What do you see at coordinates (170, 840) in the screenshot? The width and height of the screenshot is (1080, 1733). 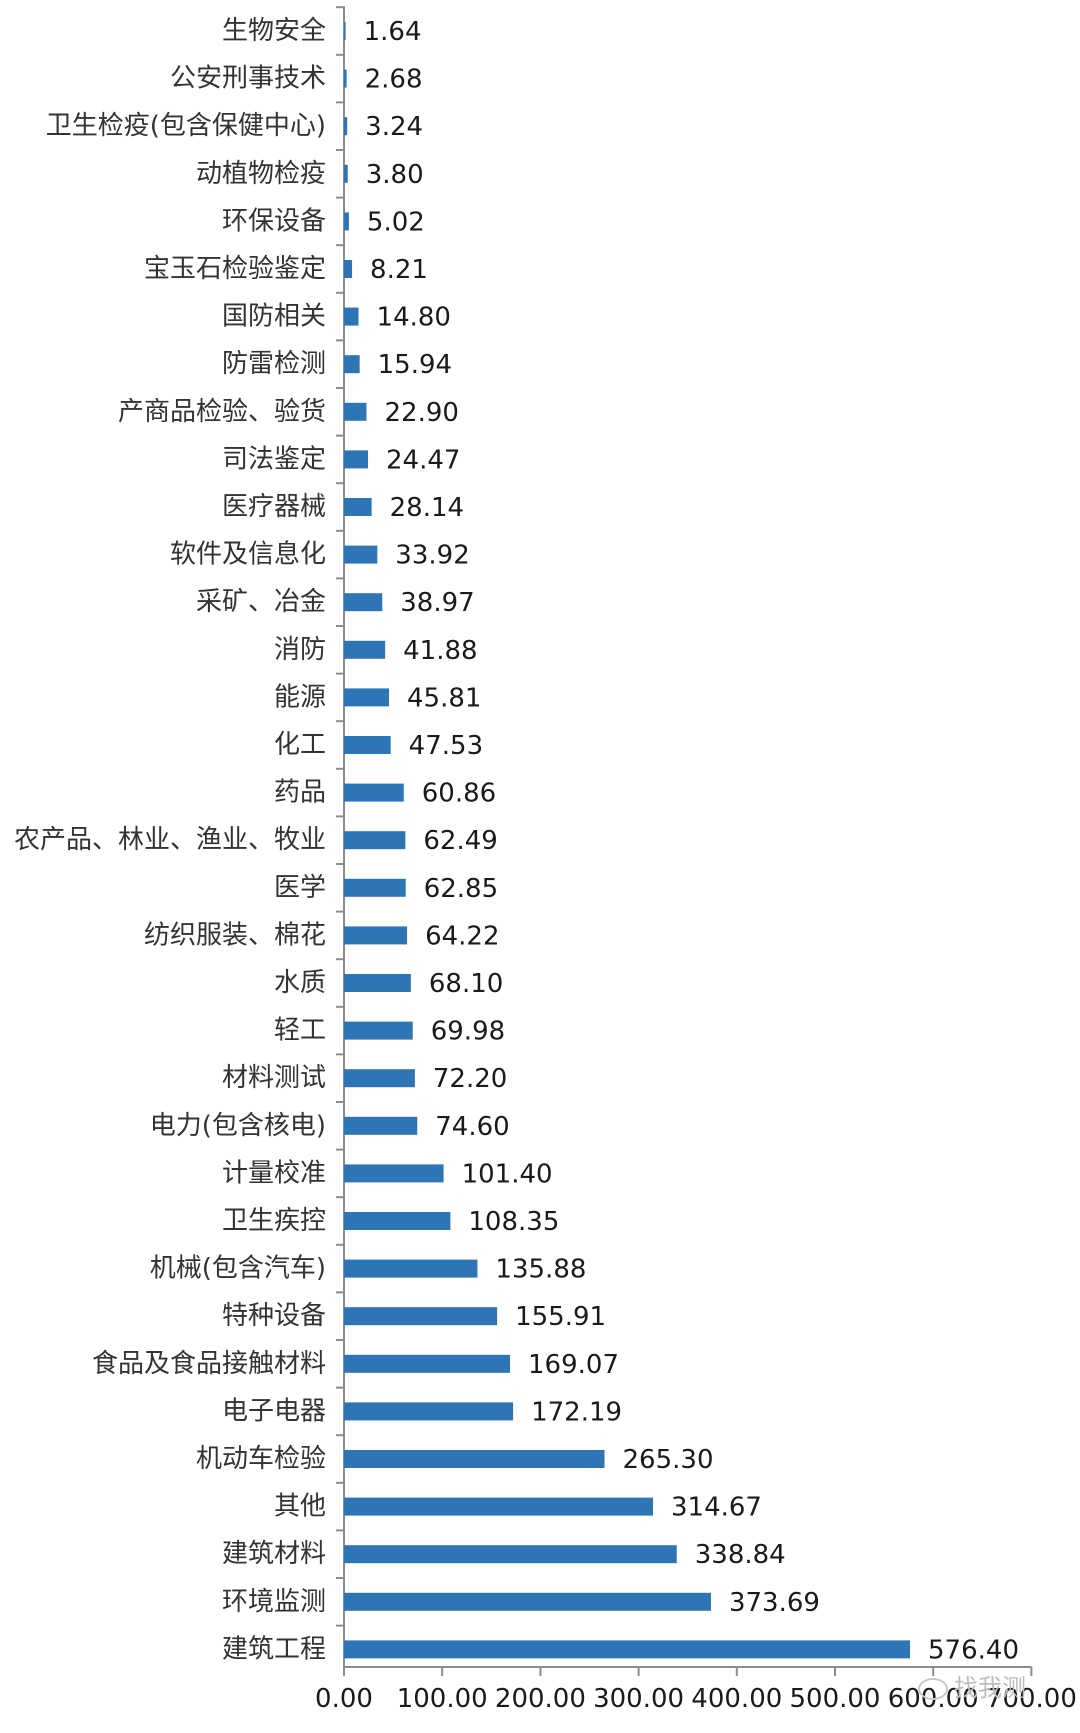 I see `category-label: 农产品、林业、渔业、牧业` at bounding box center [170, 840].